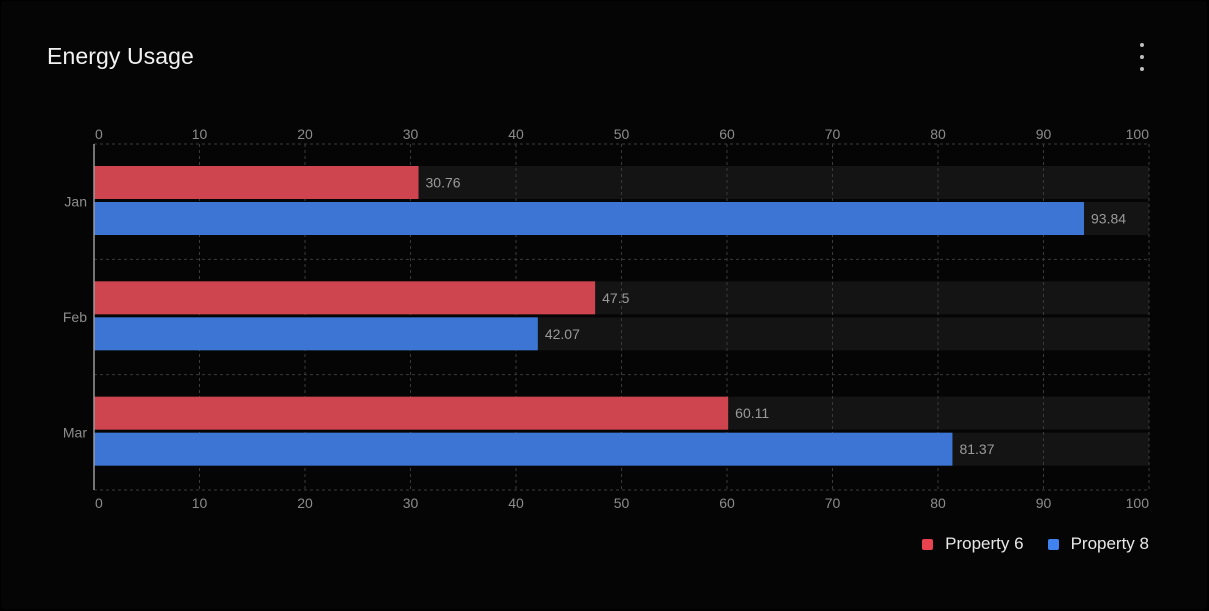 The width and height of the screenshot is (1209, 611). Describe the element at coordinates (938, 503) in the screenshot. I see `x-tick-label-bottom: 80` at that location.